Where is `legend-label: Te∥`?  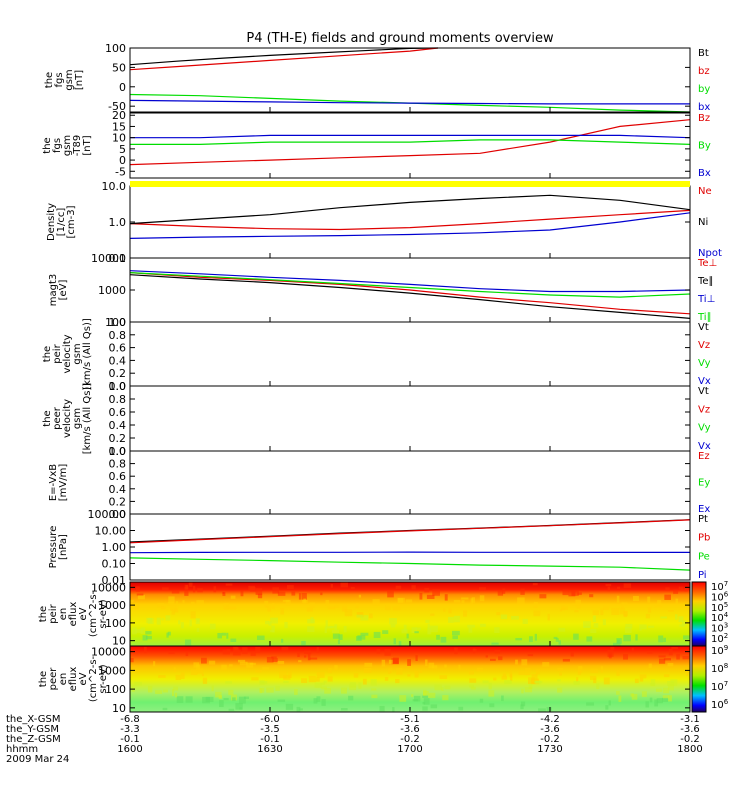 legend-label: Te∥ is located at coordinates (705, 281).